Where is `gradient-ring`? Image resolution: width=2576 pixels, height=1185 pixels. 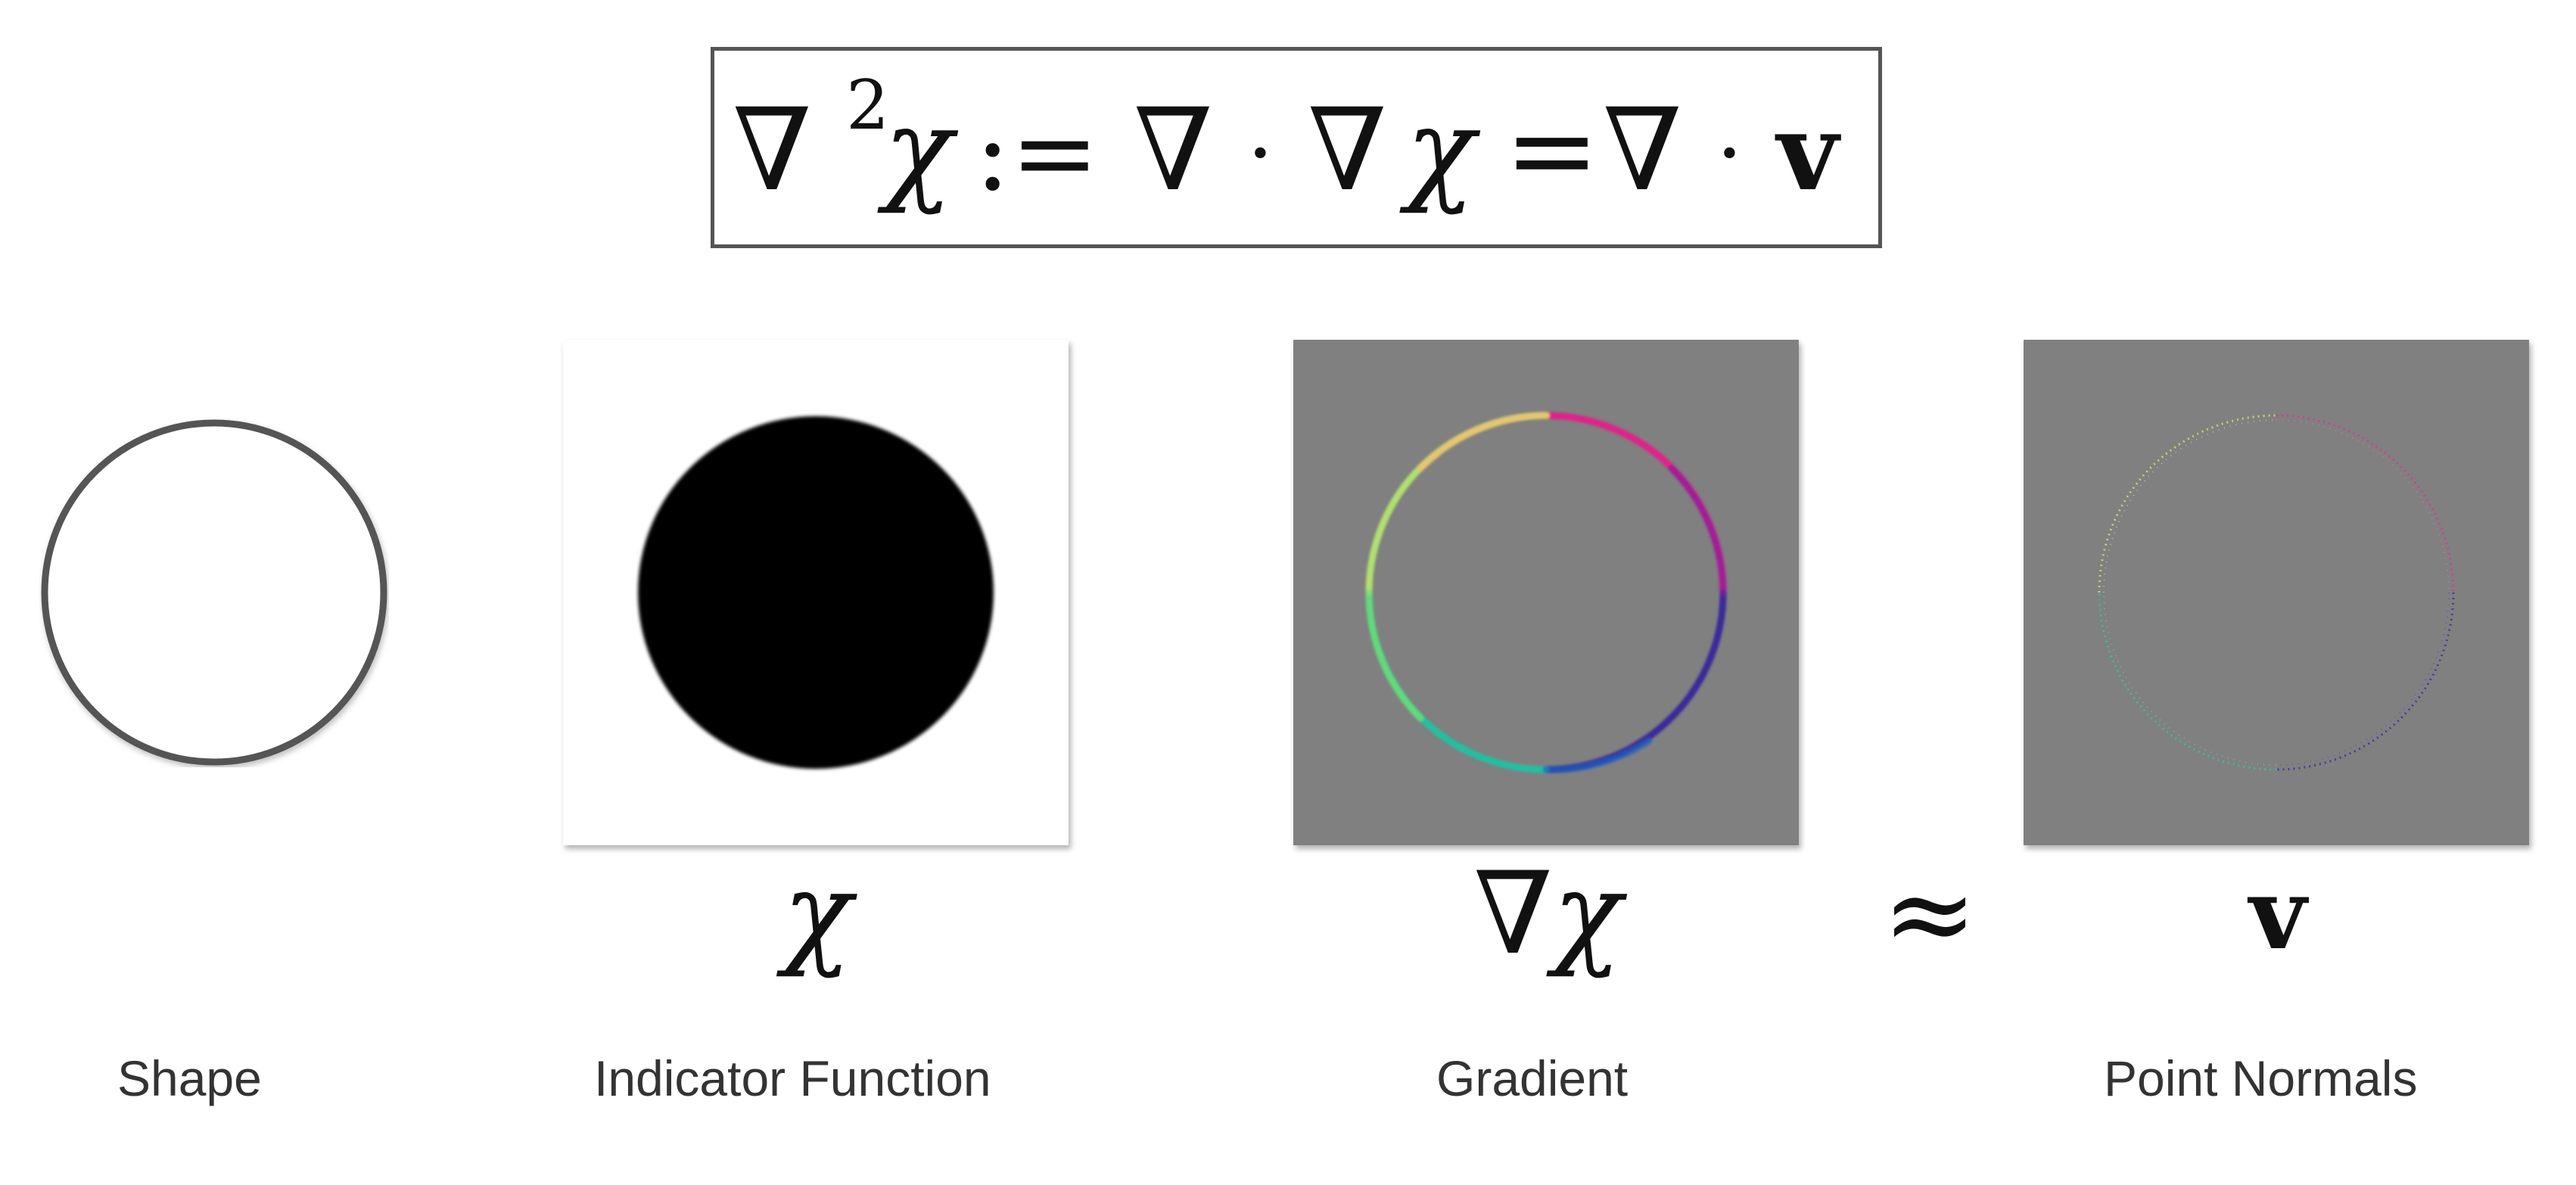 gradient-ring is located at coordinates (1546, 592).